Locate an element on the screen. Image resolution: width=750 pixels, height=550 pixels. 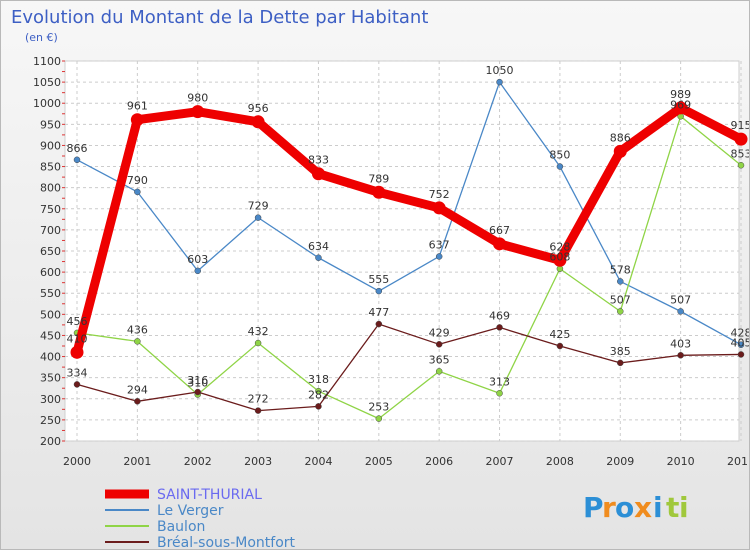
x-tick-label: 2007 is located at coordinates (500, 461).